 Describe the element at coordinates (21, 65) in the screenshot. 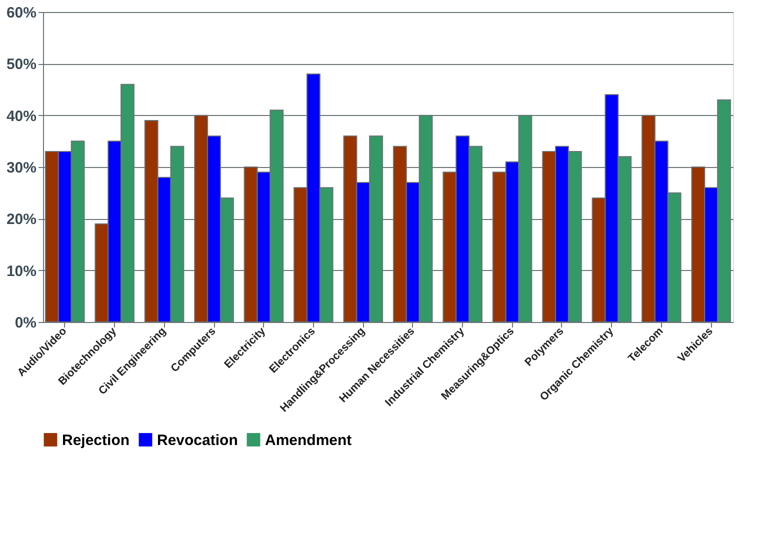

I see `y-tick-label: 50%` at that location.